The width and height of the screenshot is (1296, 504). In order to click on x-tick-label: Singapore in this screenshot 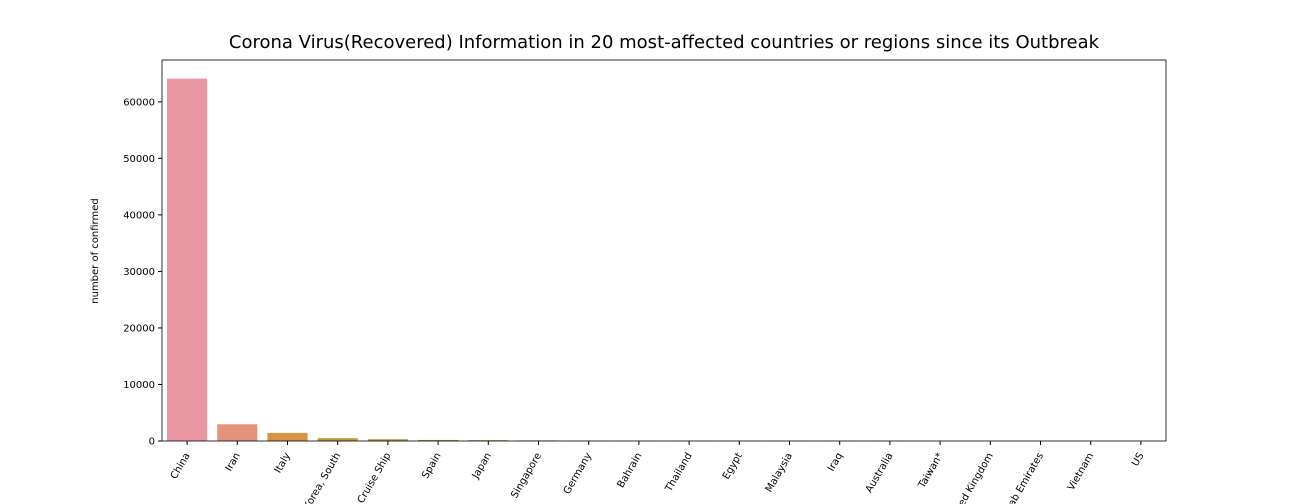, I will do `click(526, 475)`.